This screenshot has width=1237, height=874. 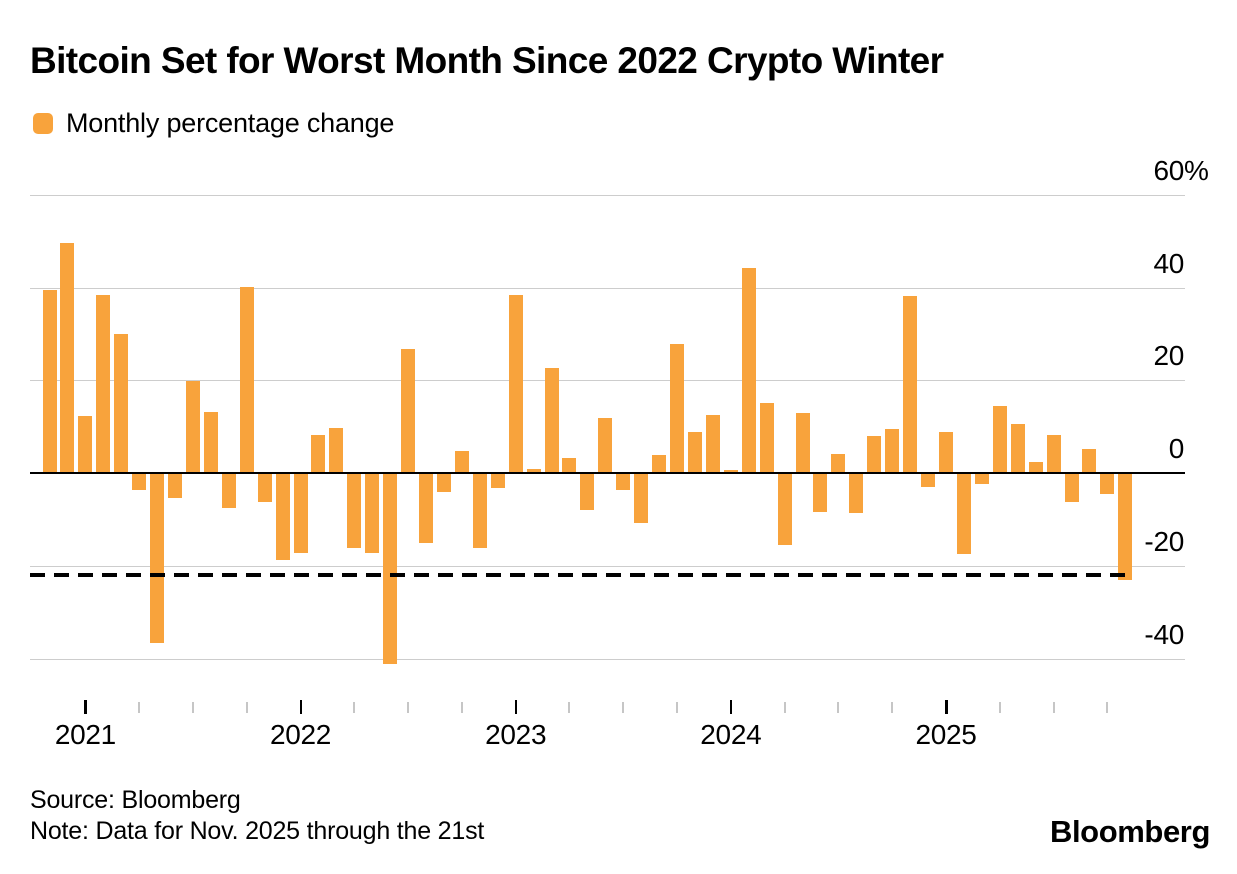 I want to click on x-axis-year-label: 2023, so click(x=516, y=734).